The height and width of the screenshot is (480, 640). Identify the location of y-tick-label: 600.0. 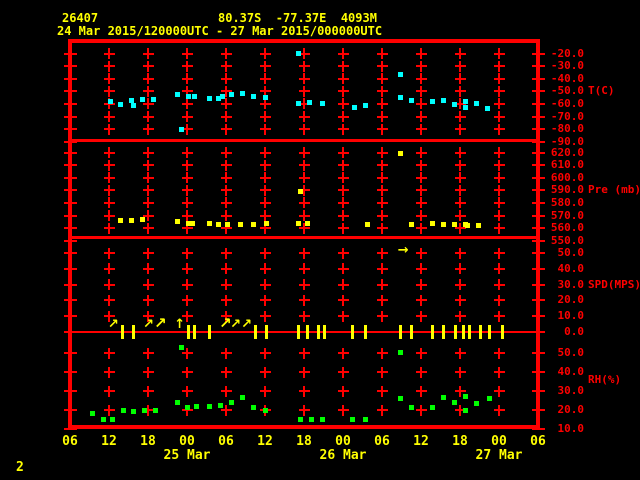
(567, 177).